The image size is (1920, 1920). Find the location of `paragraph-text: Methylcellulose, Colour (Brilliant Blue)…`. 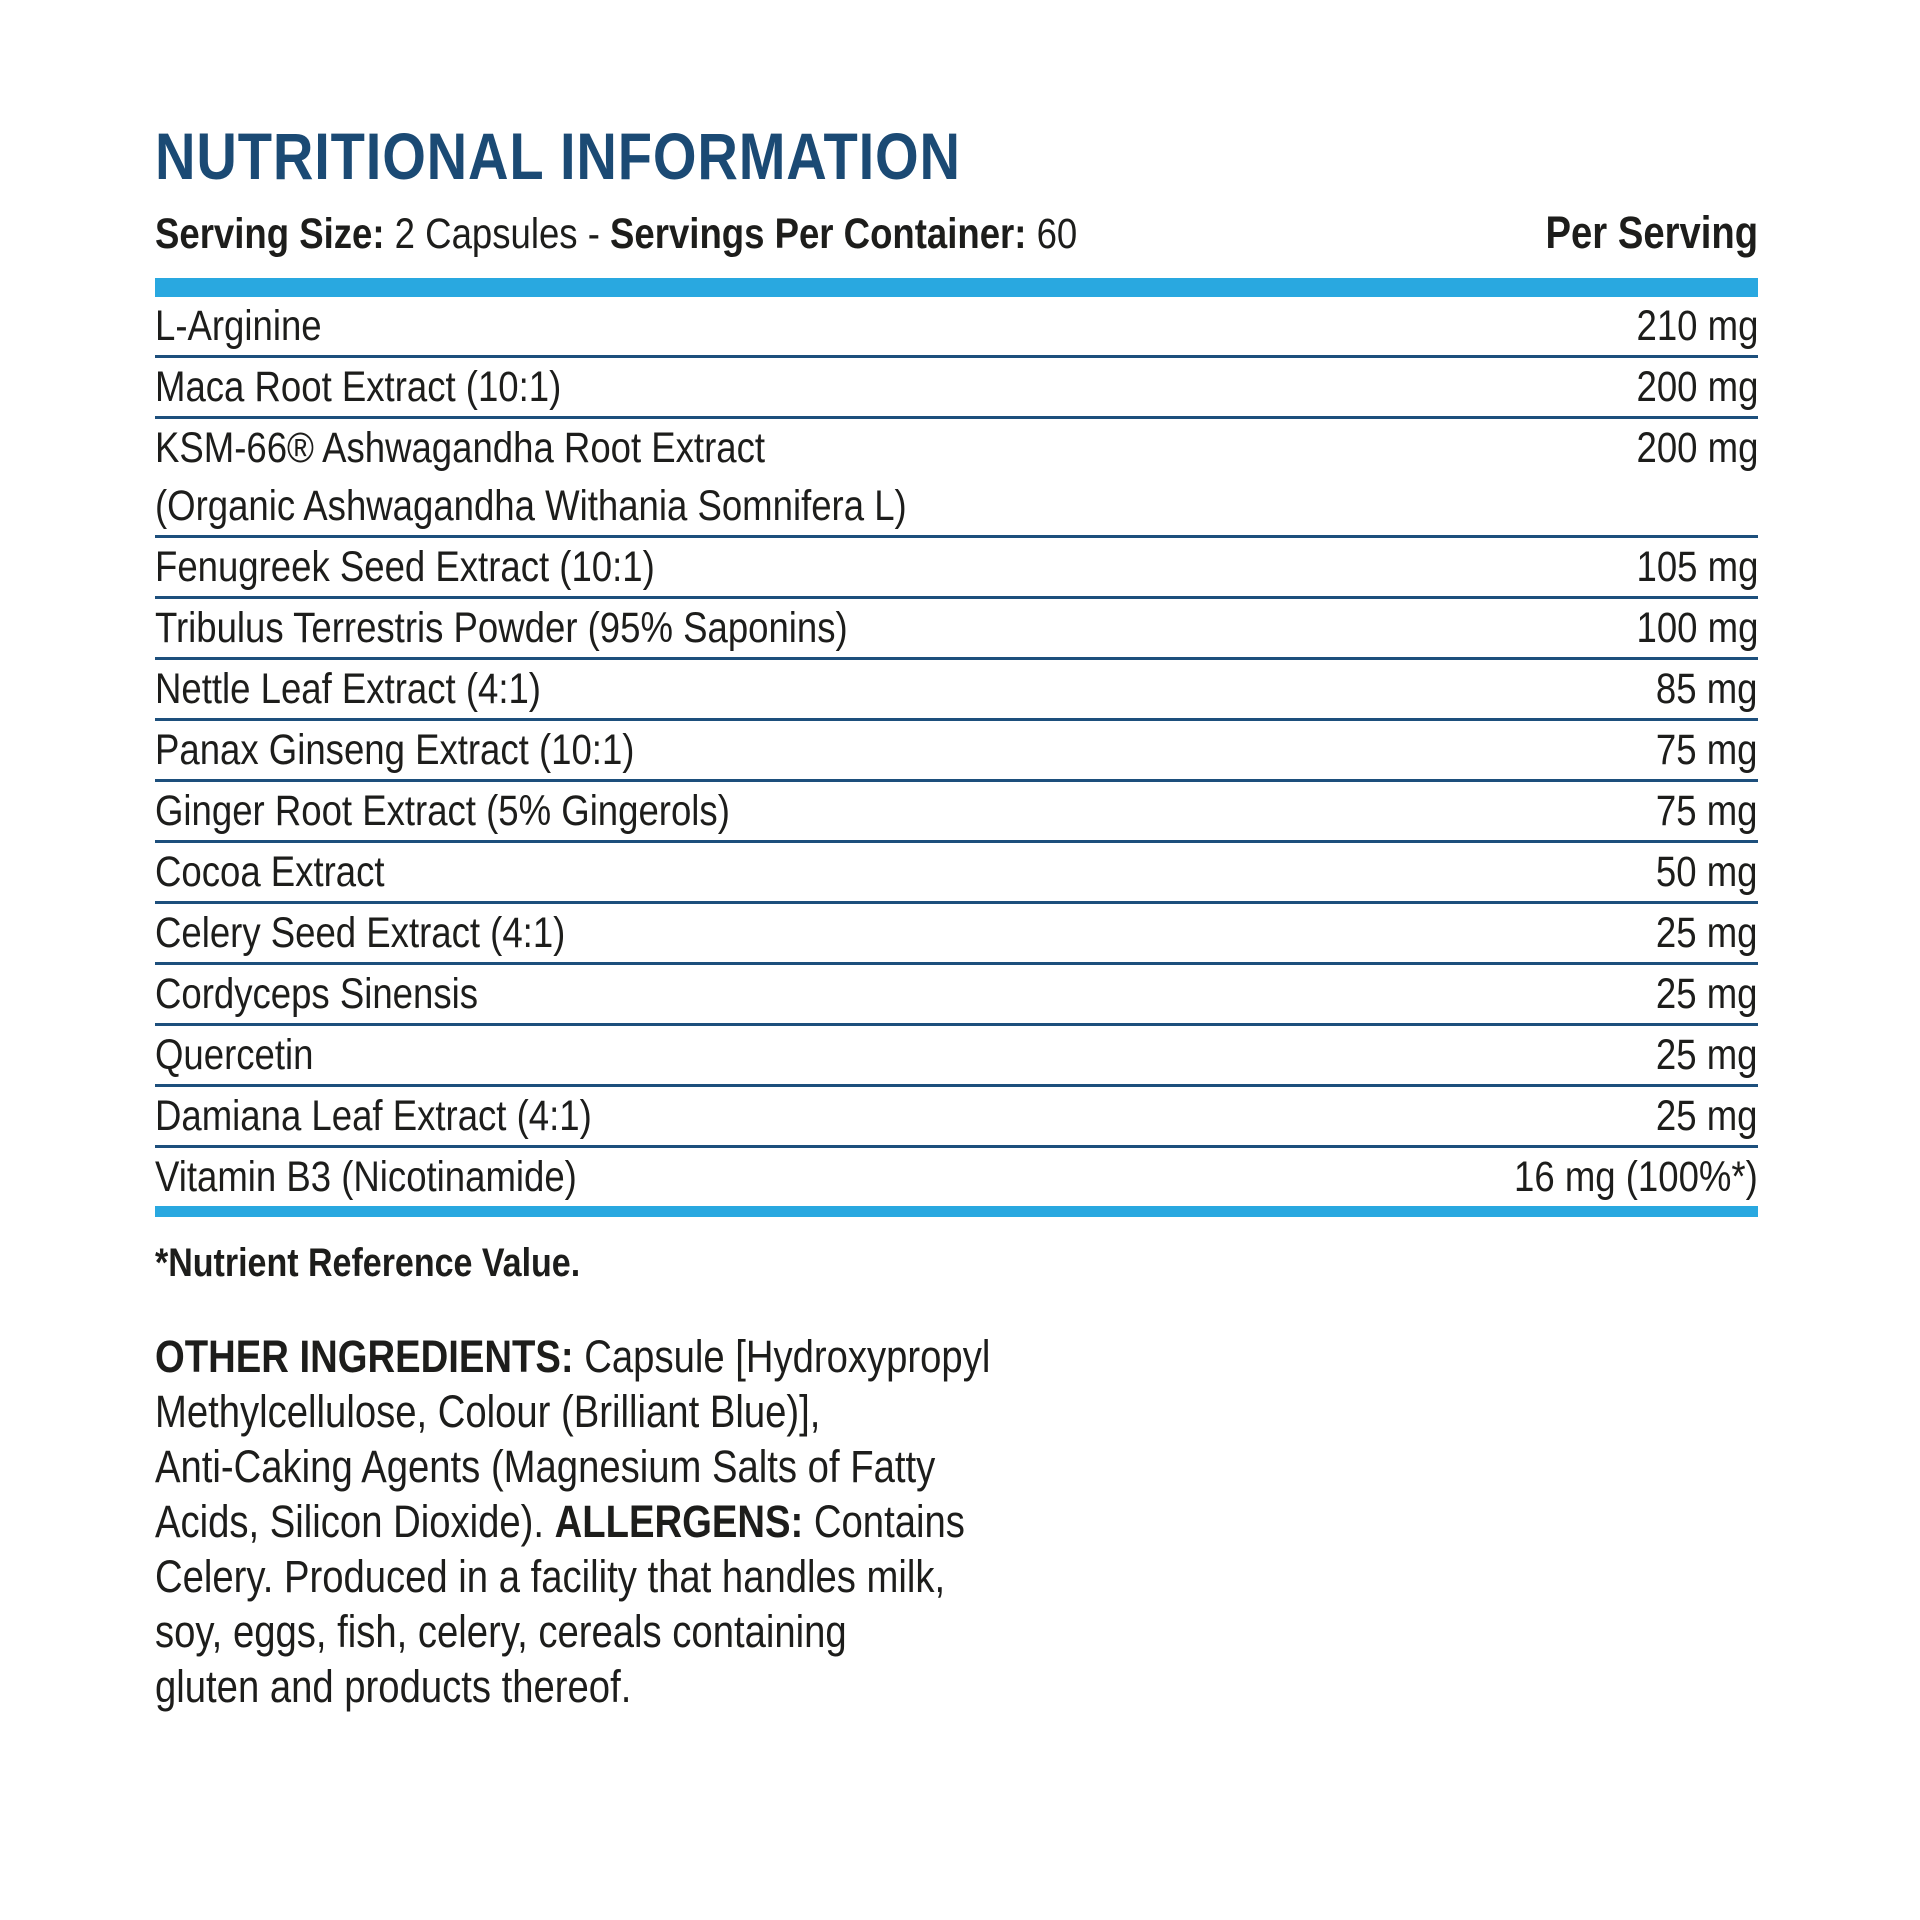

paragraph-text: Methylcellulose, Colour (Brilliant Blue)… is located at coordinates (488, 1411).